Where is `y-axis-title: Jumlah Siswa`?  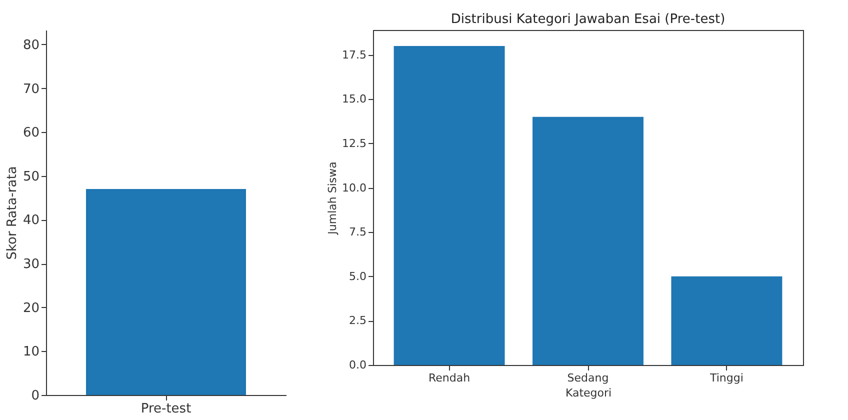
y-axis-title: Jumlah Siswa is located at coordinates (333, 199).